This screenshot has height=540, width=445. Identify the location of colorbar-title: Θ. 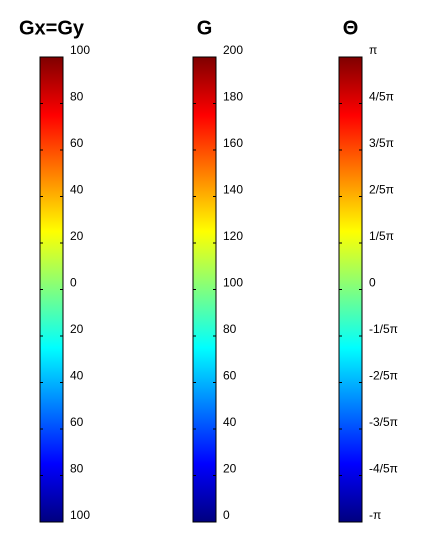
(351, 28).